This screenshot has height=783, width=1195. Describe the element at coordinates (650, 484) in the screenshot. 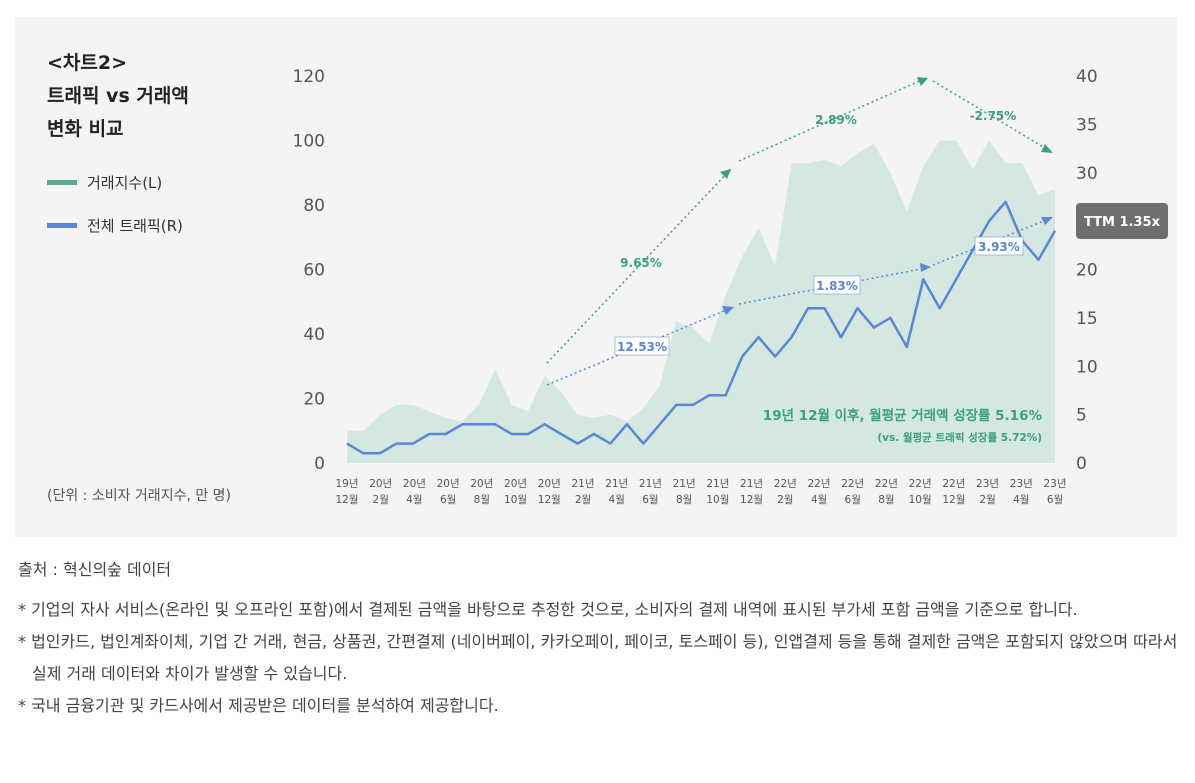

I see `x-tick-year-9: 21년` at that location.